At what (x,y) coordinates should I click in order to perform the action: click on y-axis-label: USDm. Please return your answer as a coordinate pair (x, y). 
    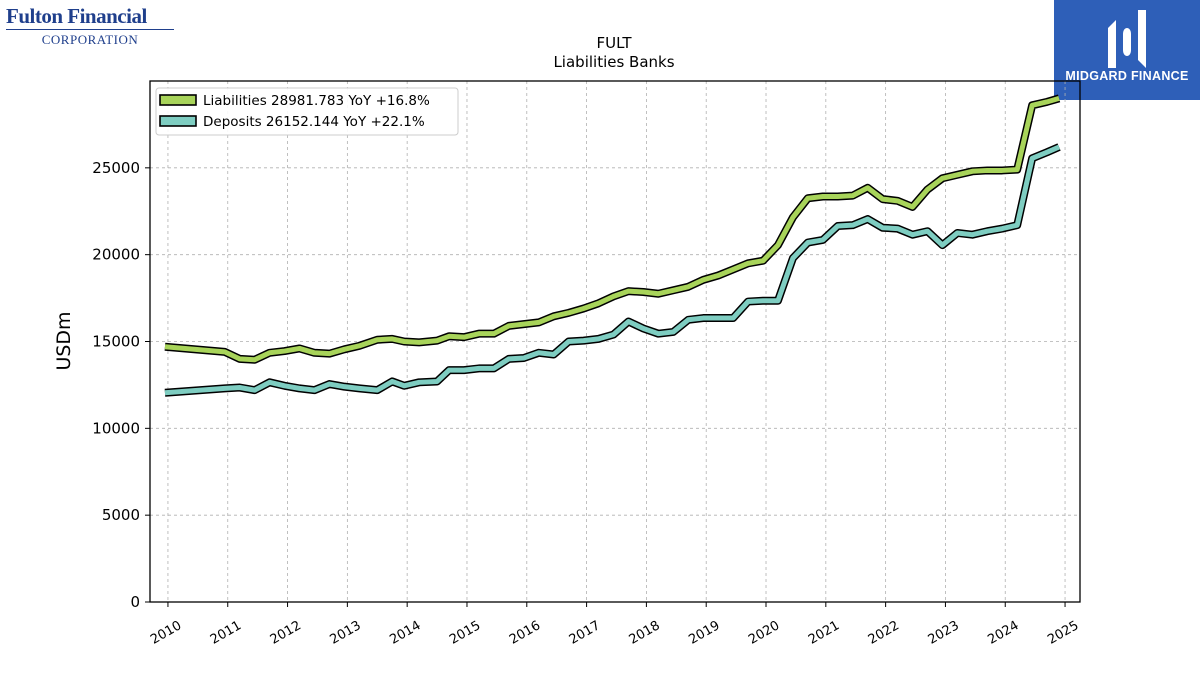
    Looking at the image, I should click on (64, 340).